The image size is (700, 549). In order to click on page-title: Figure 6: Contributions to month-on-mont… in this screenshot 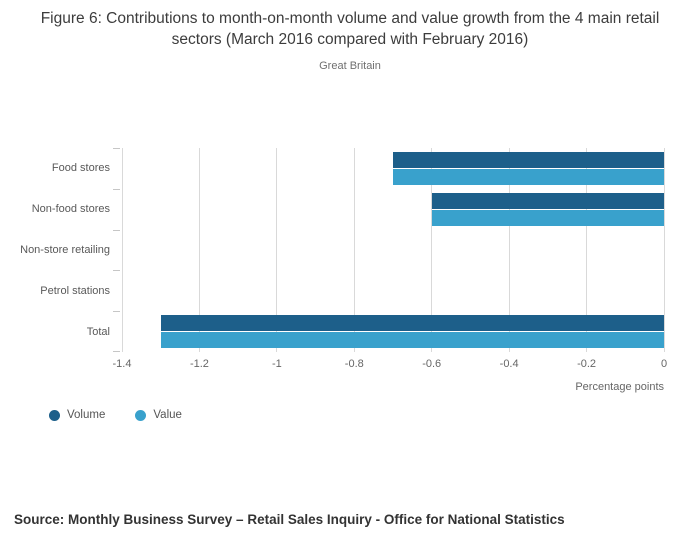, I will do `click(350, 29)`.